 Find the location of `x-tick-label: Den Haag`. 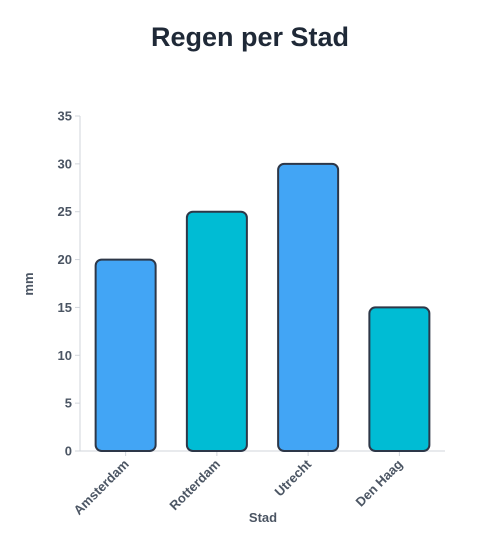

x-tick-label: Den Haag is located at coordinates (378, 482).